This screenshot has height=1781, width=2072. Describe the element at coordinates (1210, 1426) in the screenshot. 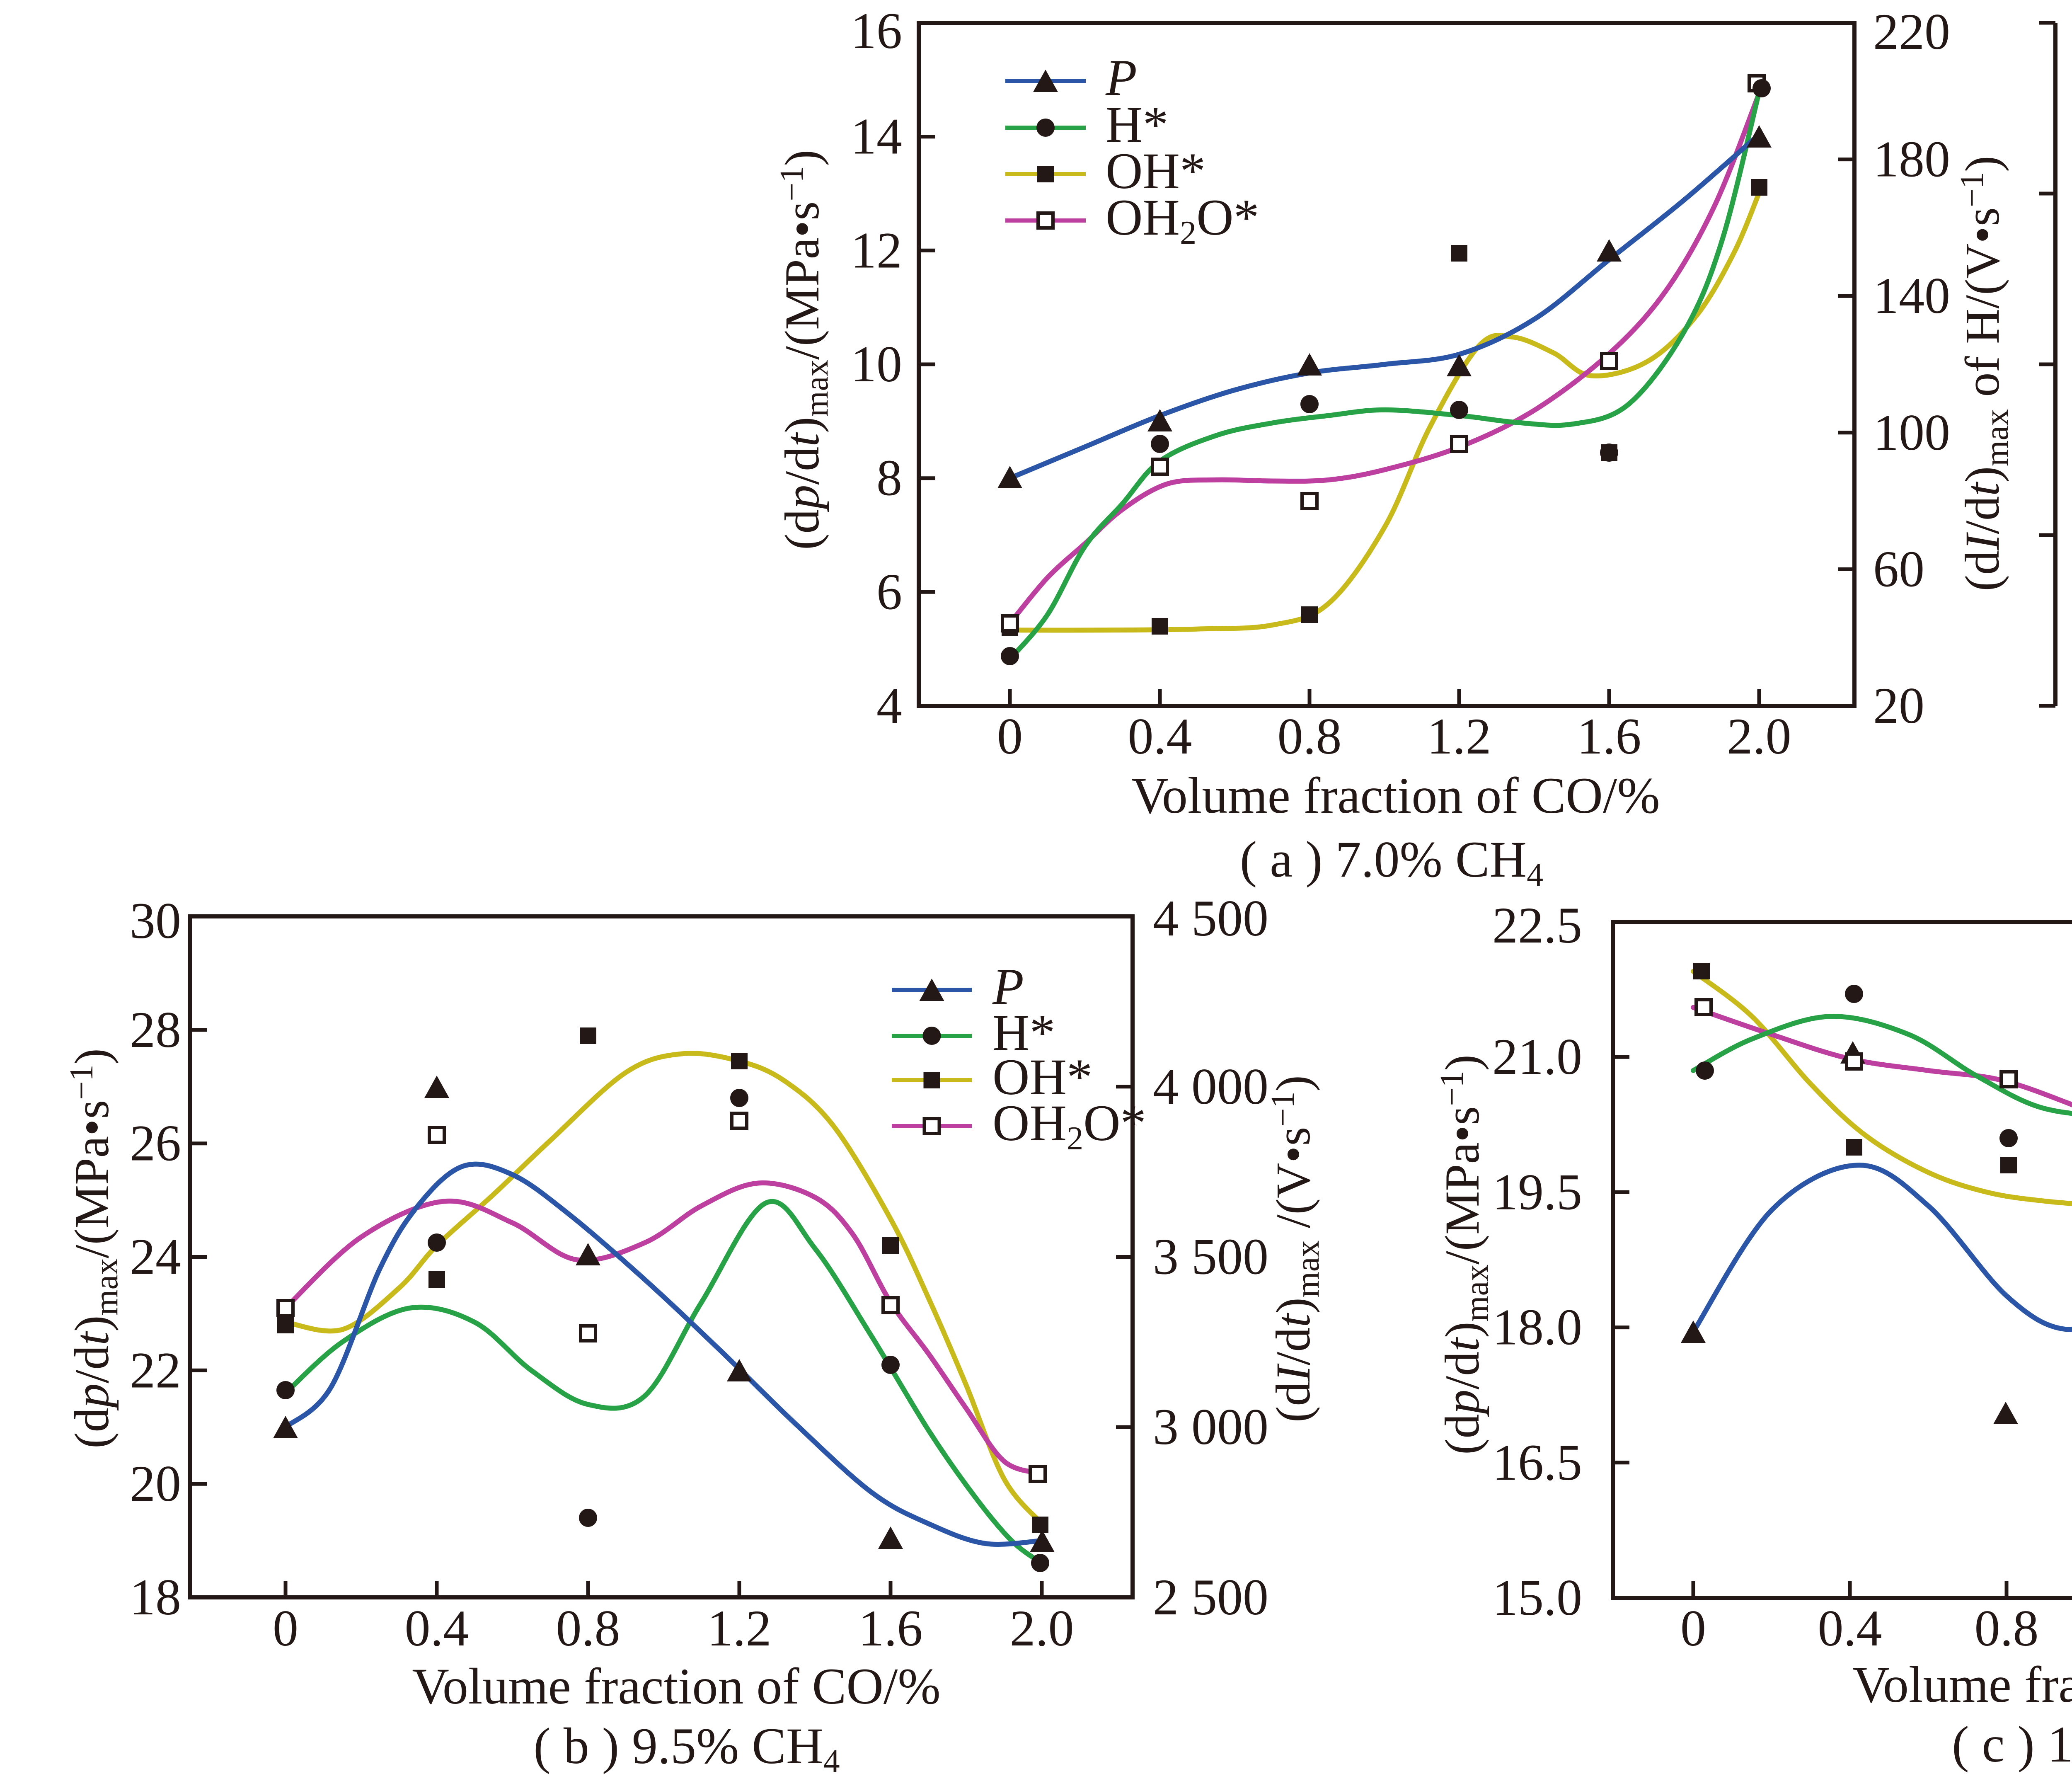

I see `svg-text: 3 000` at that location.